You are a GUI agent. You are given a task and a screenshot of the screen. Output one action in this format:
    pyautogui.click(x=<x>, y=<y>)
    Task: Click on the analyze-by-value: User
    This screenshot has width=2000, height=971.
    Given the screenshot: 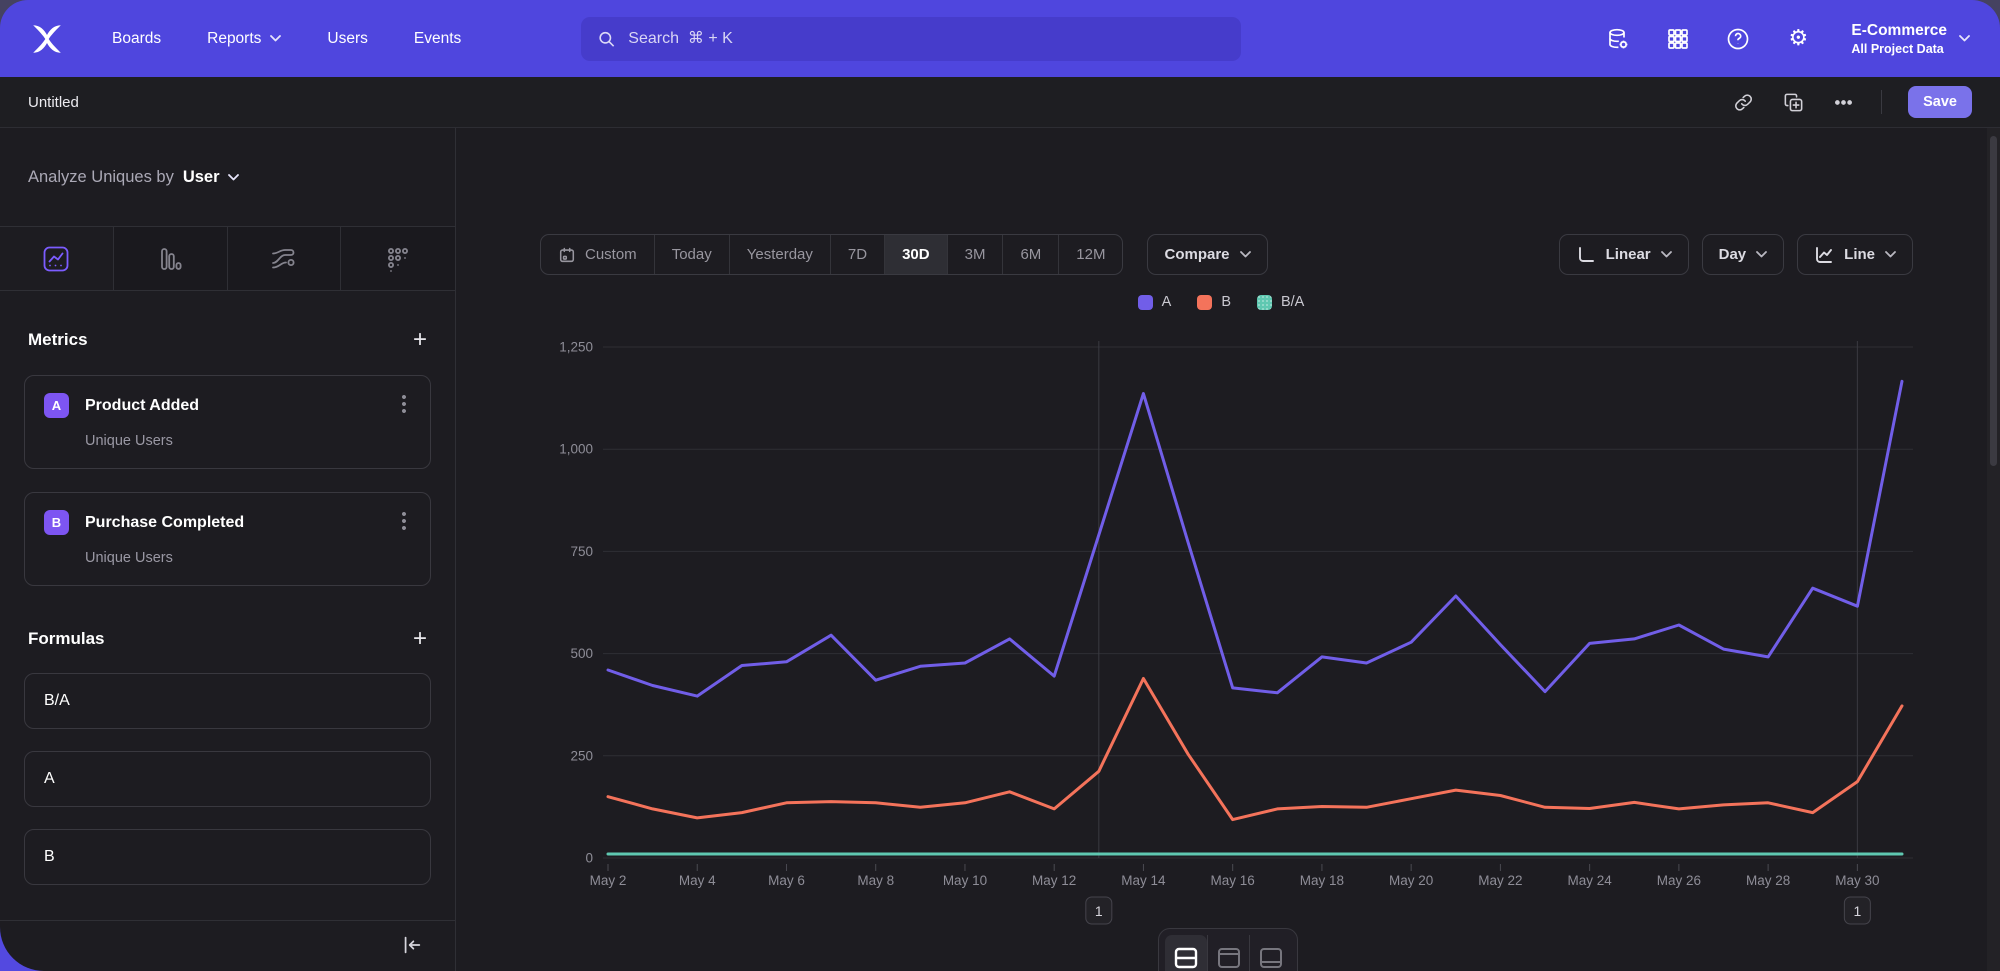 What is the action you would take?
    pyautogui.click(x=201, y=176)
    